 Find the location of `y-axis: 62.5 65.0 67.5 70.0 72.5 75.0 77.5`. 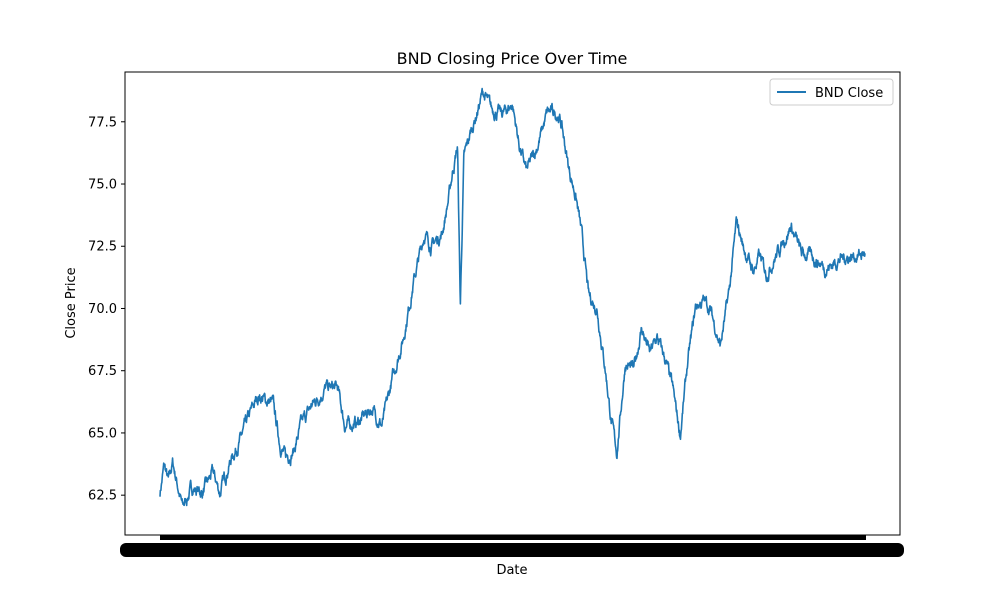

y-axis: 62.5 65.0 67.5 70.0 72.5 75.0 77.5 is located at coordinates (106, 309).